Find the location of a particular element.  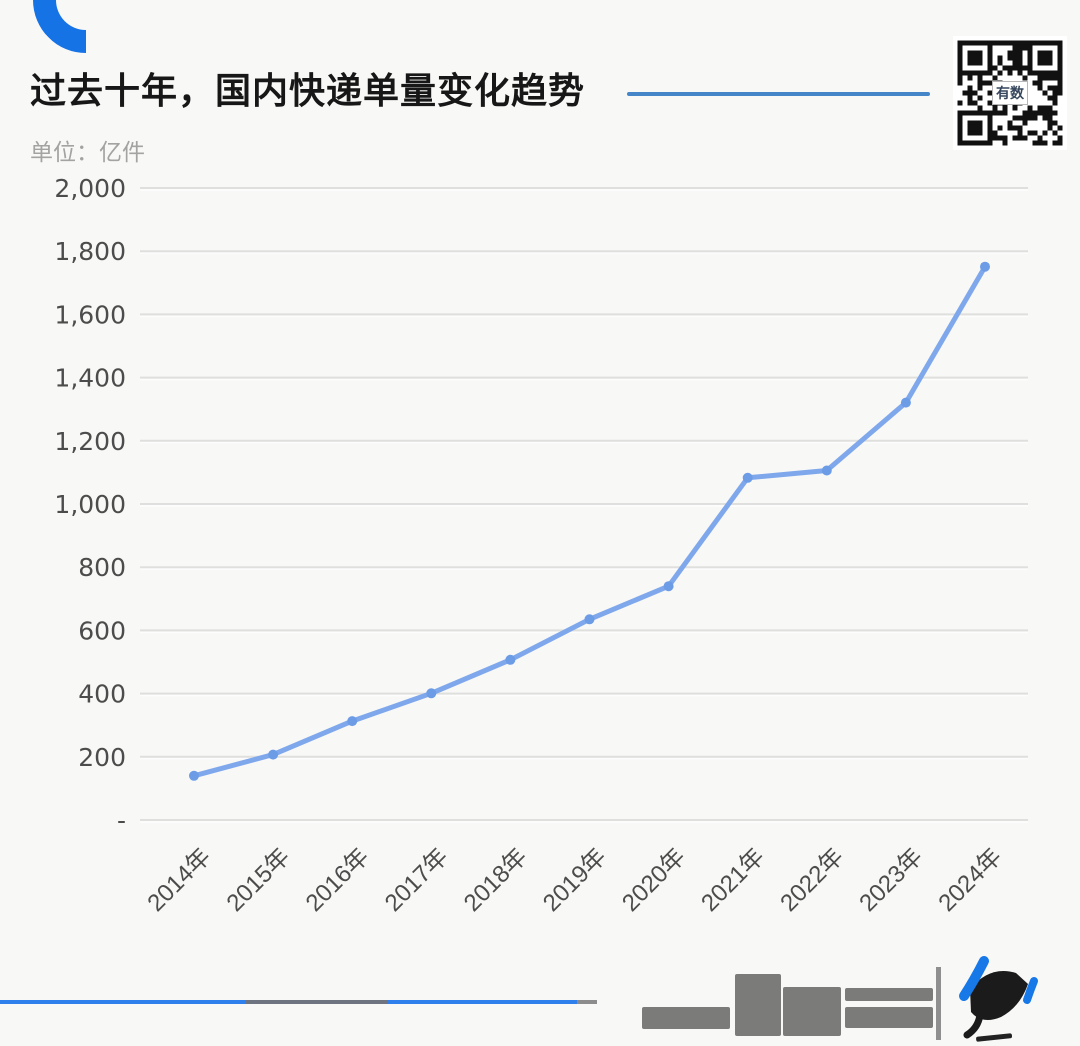

y-axis-tick-label: 1,800 is located at coordinates (90, 251).